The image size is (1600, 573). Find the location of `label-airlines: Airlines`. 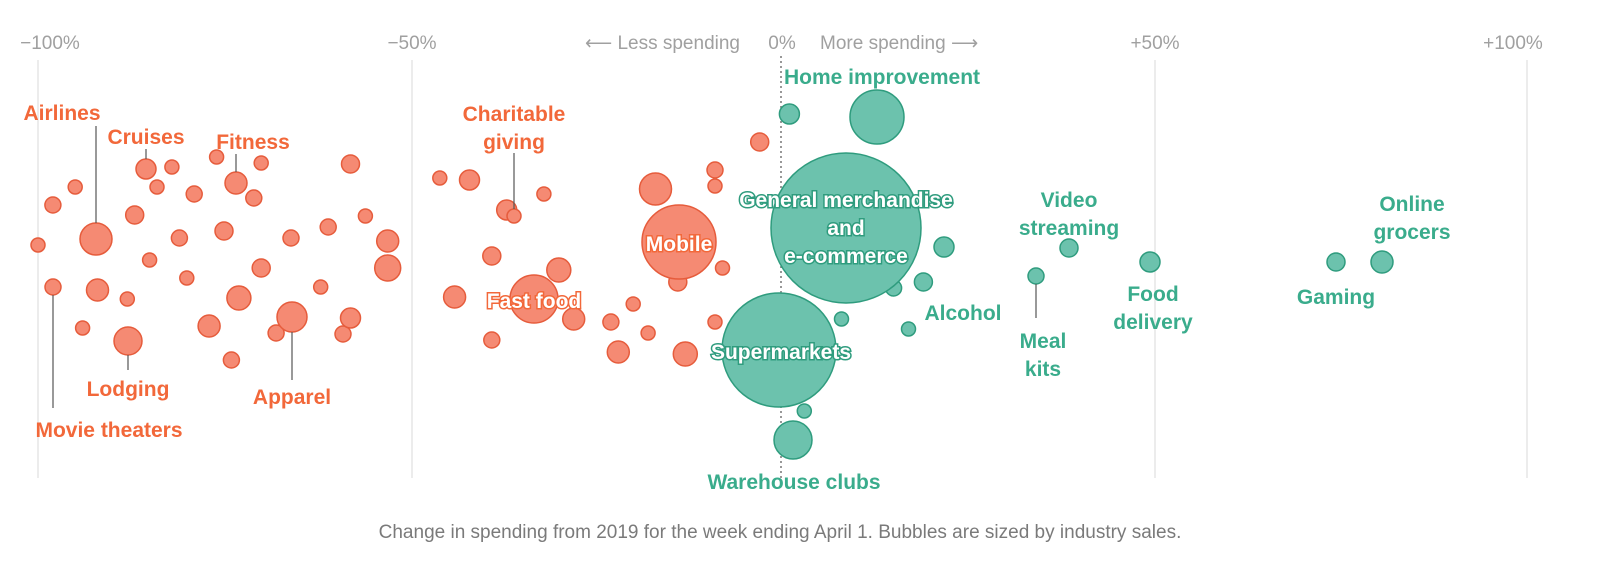

label-airlines: Airlines is located at coordinates (61, 113).